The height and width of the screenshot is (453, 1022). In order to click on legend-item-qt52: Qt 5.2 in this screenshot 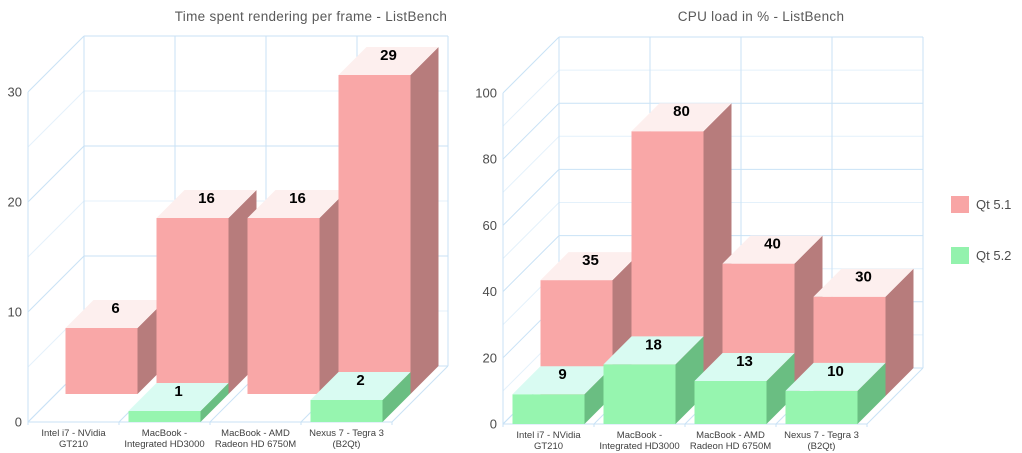, I will do `click(981, 255)`.